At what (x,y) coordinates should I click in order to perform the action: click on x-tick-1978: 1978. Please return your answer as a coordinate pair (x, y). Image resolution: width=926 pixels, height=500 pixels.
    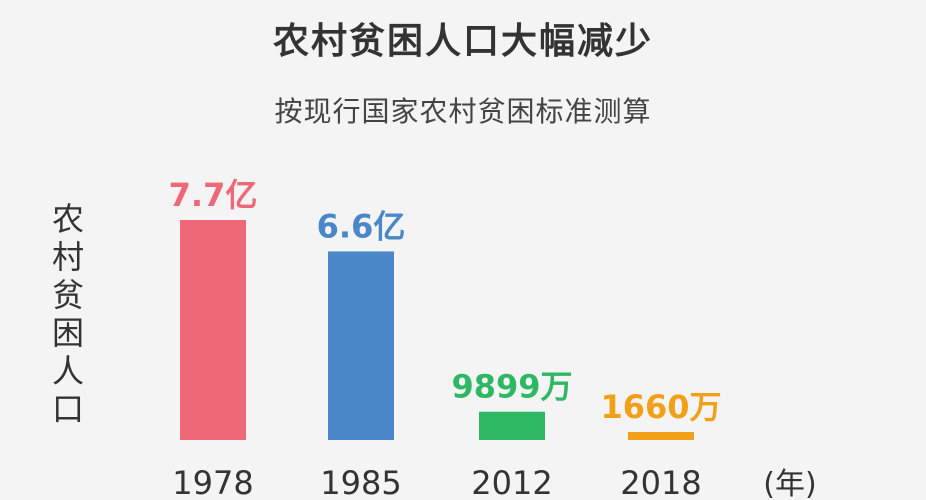
    Looking at the image, I should click on (212, 482).